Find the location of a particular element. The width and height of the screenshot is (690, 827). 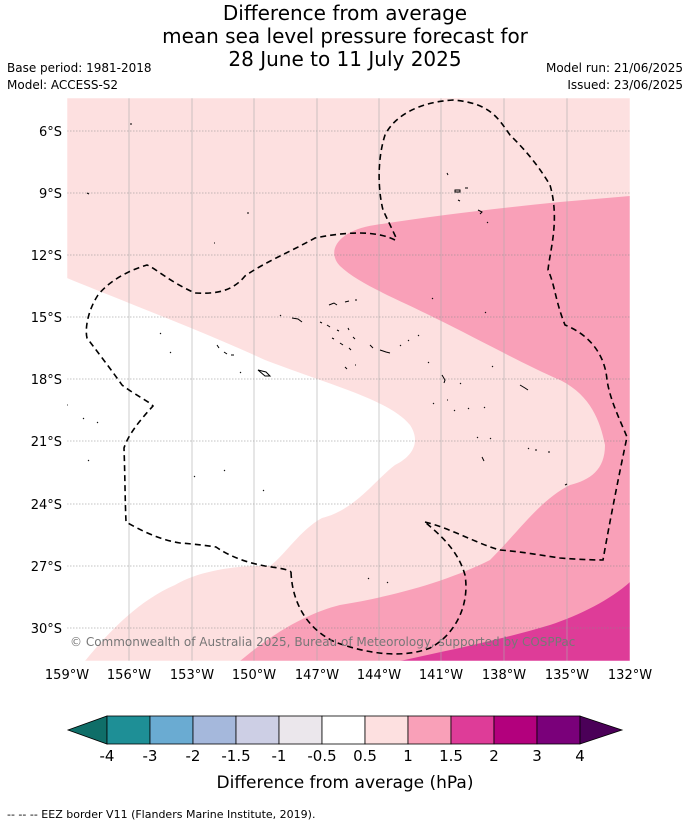

colorbar-tick-label: -3 is located at coordinates (150, 756).